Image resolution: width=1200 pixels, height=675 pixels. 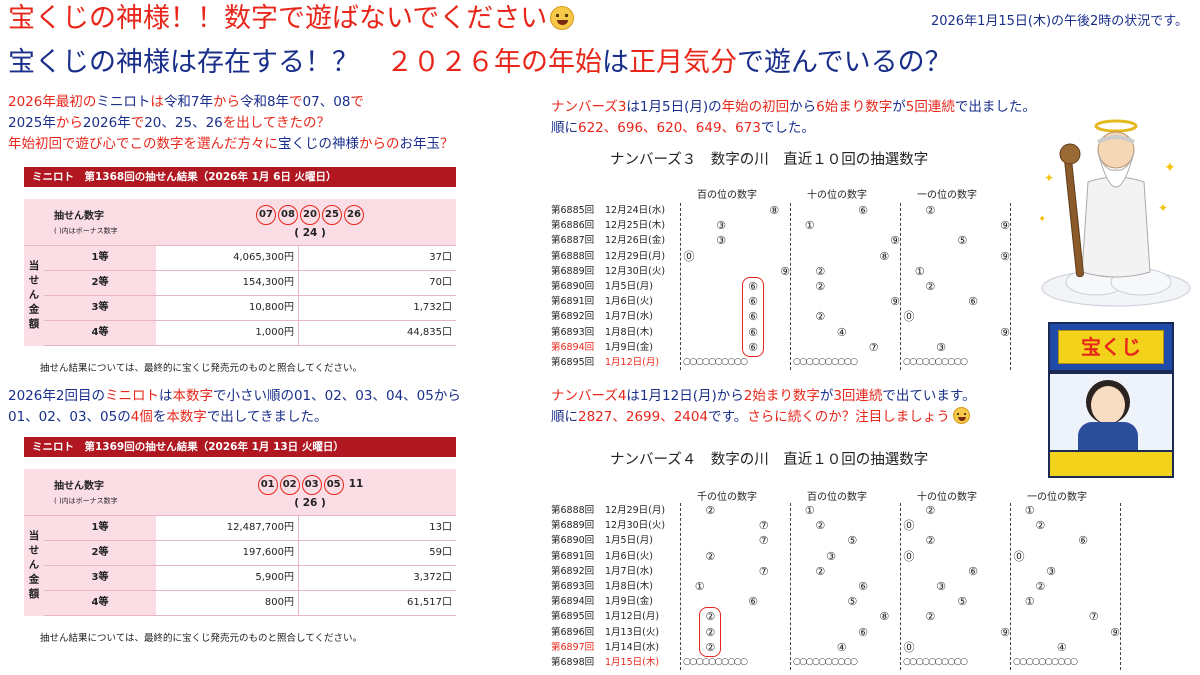 What do you see at coordinates (159, 417) in the screenshot?
I see `minilotto-second-text-segment: を` at bounding box center [159, 417].